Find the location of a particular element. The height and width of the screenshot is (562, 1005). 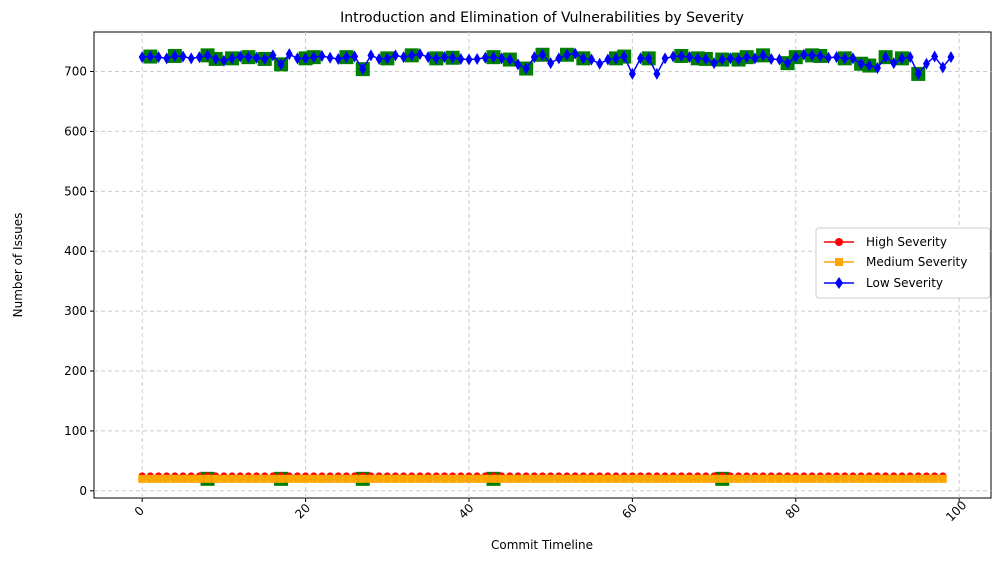

legend-label-high: High Severity is located at coordinates (906, 242).